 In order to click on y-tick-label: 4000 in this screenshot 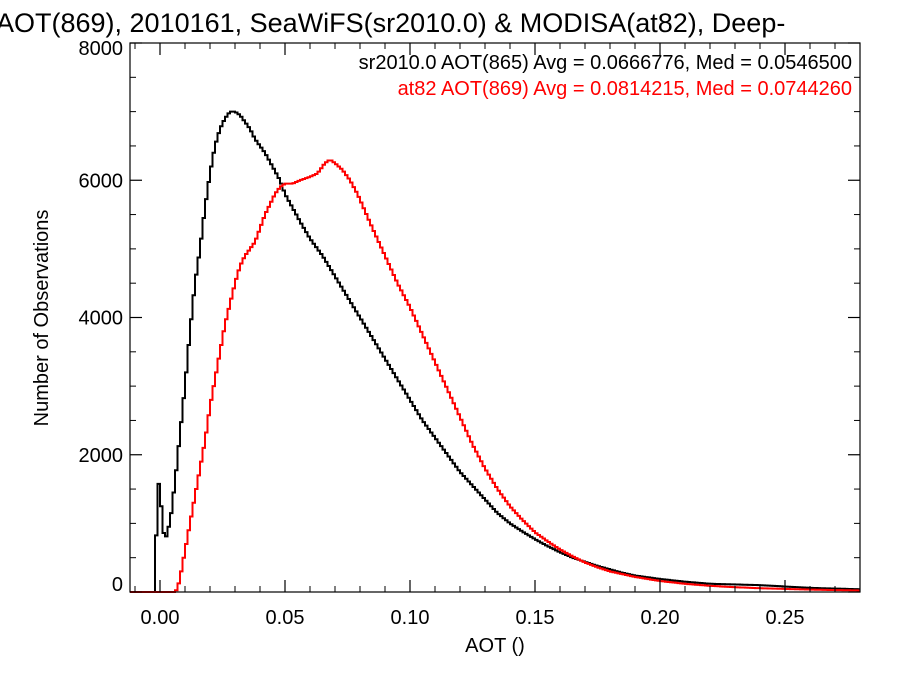, I will do `click(101, 319)`.